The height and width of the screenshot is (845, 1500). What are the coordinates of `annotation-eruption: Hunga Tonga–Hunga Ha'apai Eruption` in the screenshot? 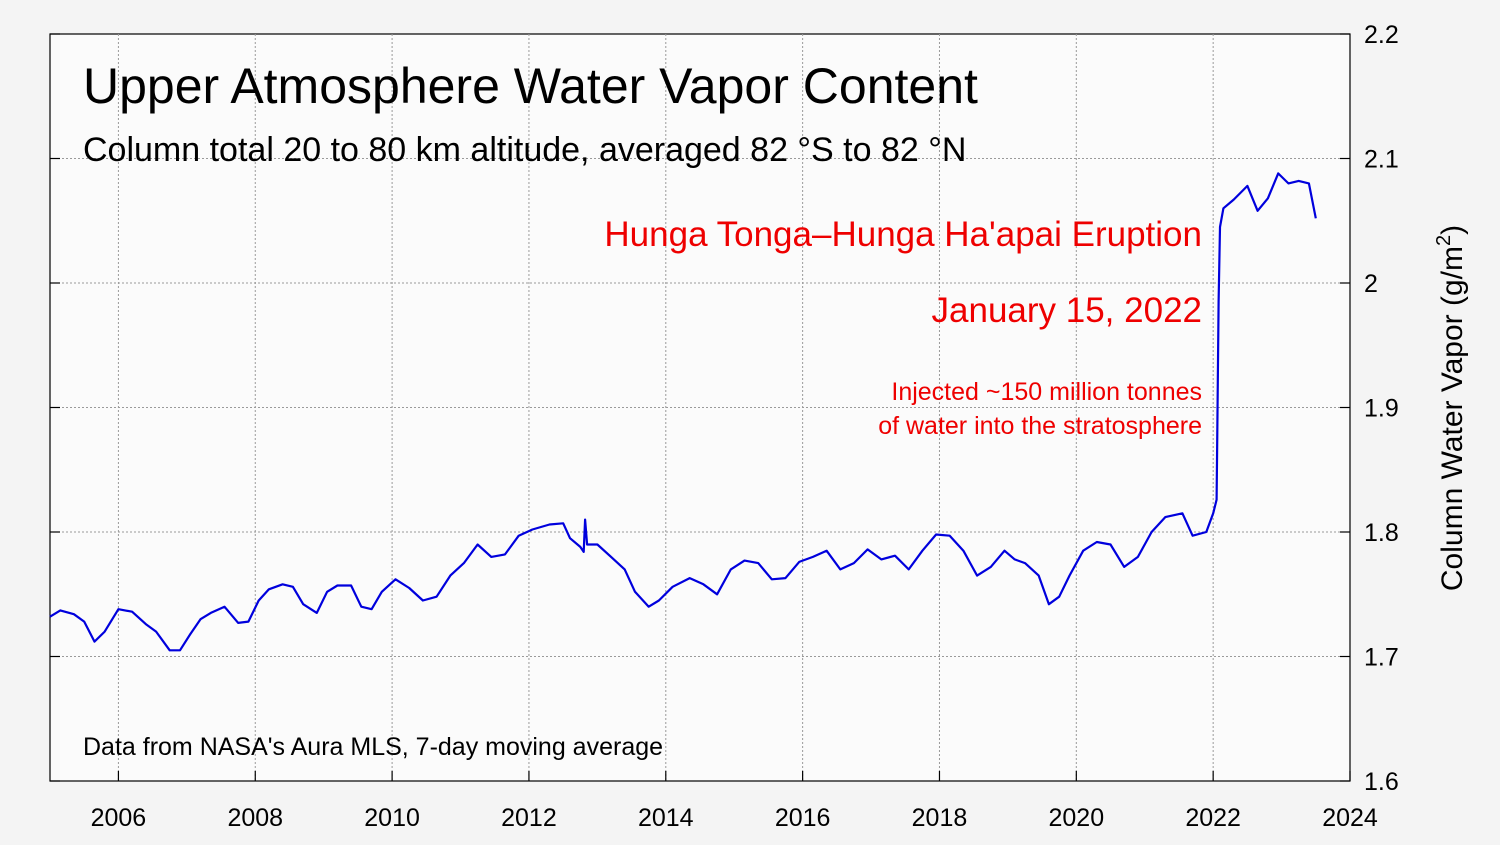 It's located at (903, 234).